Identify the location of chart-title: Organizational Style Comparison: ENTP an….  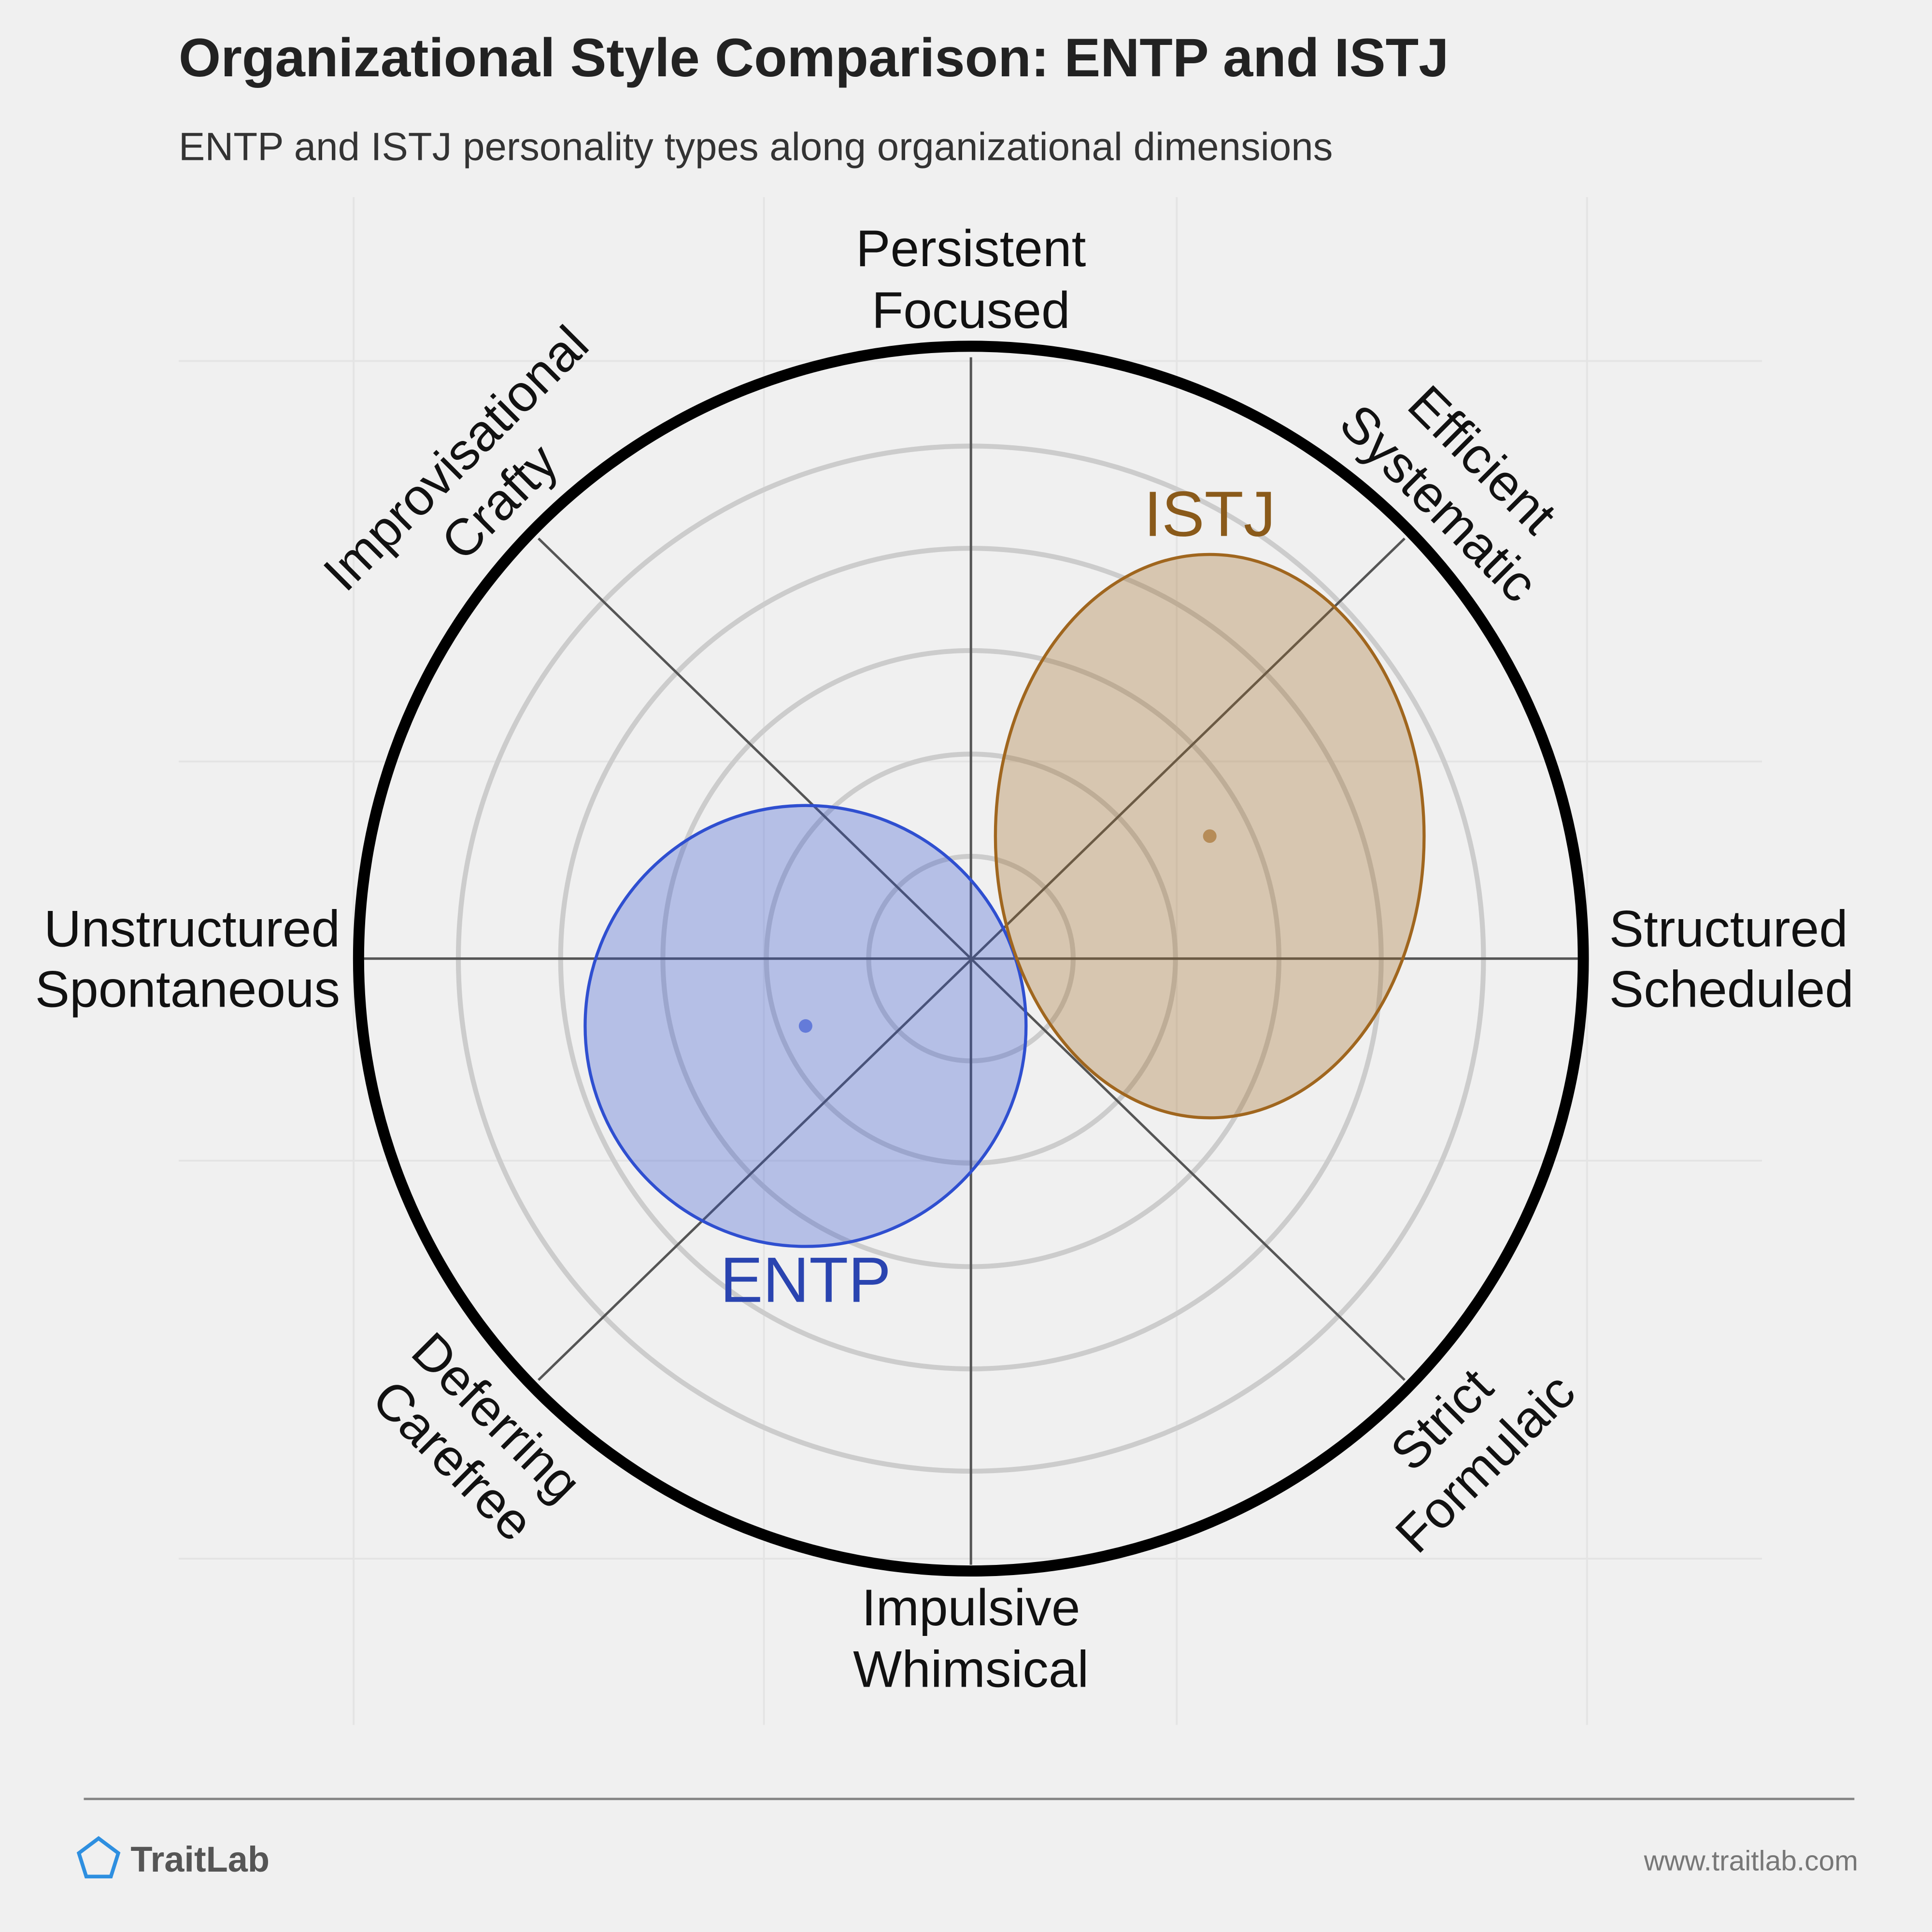
(814, 57).